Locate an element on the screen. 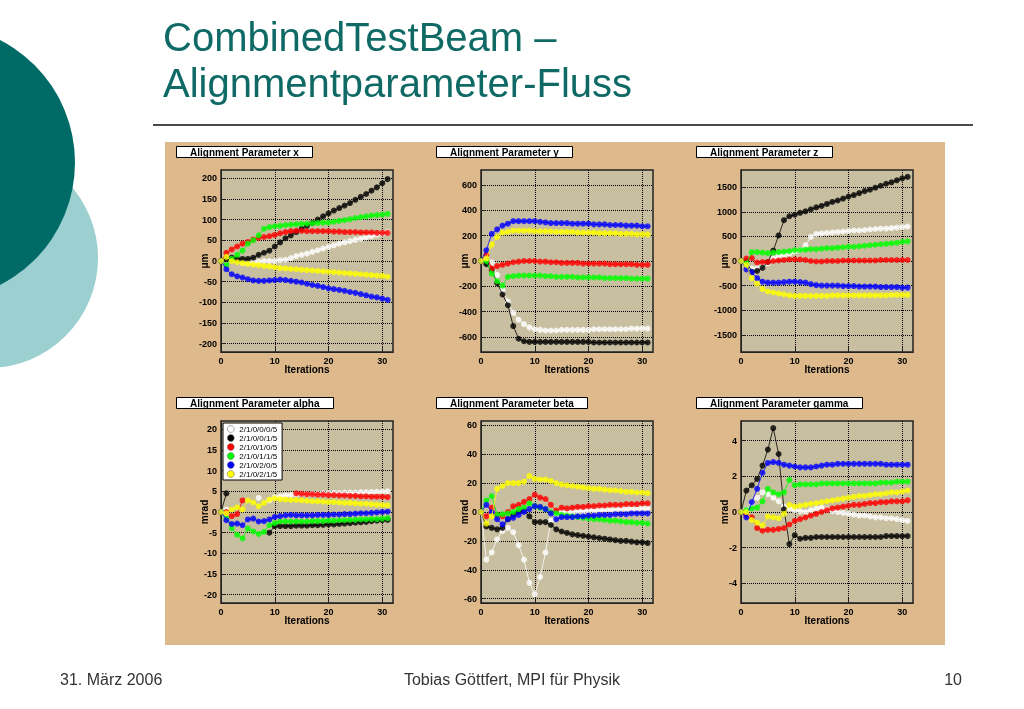 Image resolution: width=1024 pixels, height=709 pixels. y-tick-label: 60 is located at coordinates (471, 425).